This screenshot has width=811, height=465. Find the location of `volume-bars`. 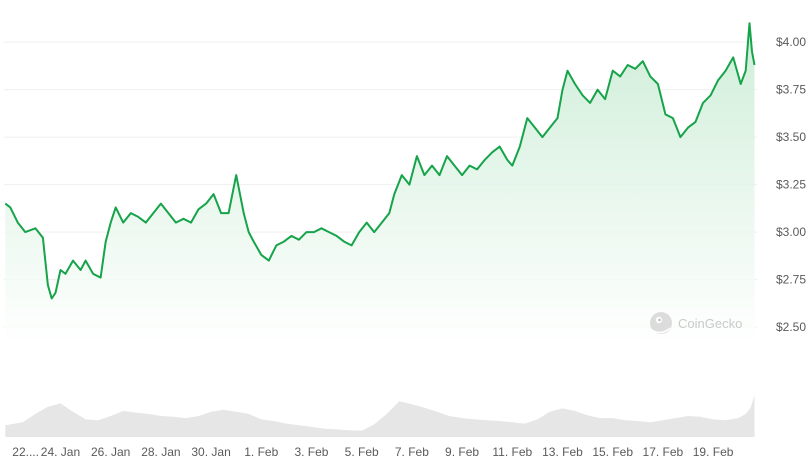

volume-bars is located at coordinates (380, 416).